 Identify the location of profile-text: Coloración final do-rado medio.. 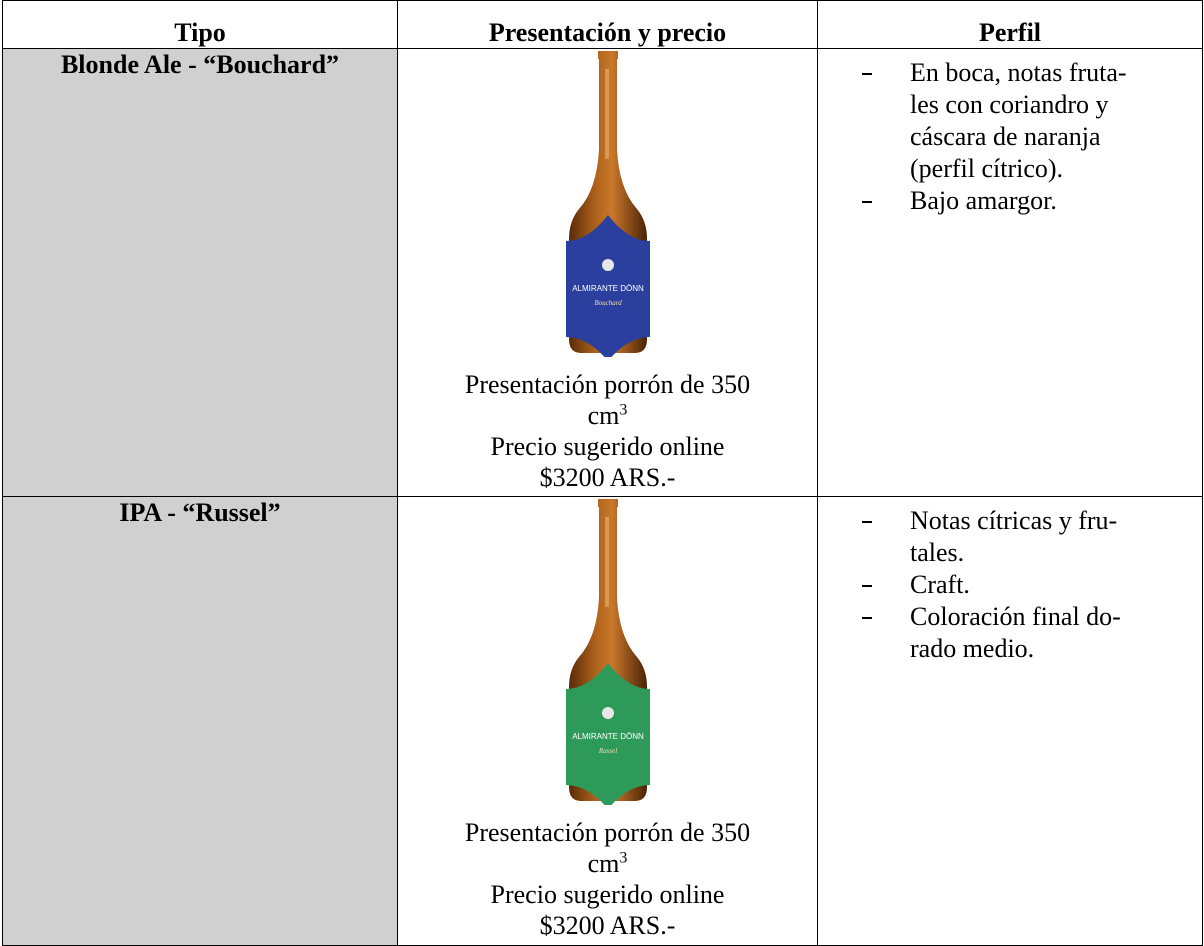
(1015, 633).